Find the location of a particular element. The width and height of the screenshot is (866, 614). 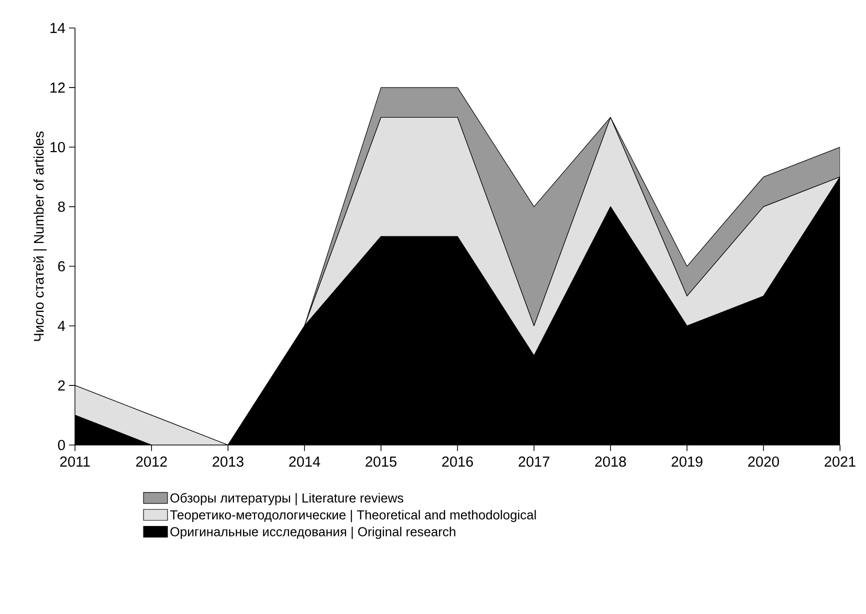

y-axis-title: Число статей | Number of articles is located at coordinates (40, 236).